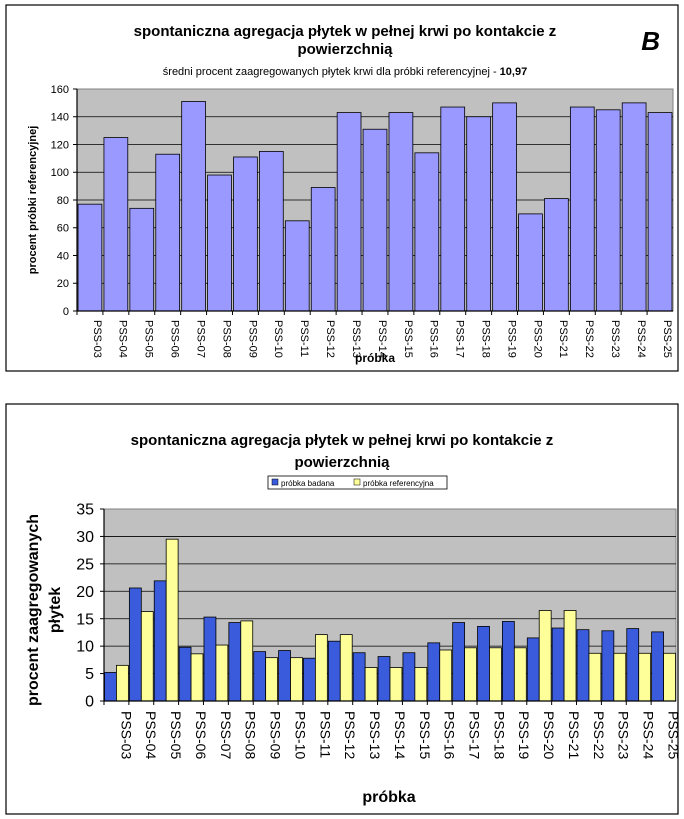  Describe the element at coordinates (398, 483) in the screenshot. I see `legend-label-series-2: próbka referencyjna` at that location.